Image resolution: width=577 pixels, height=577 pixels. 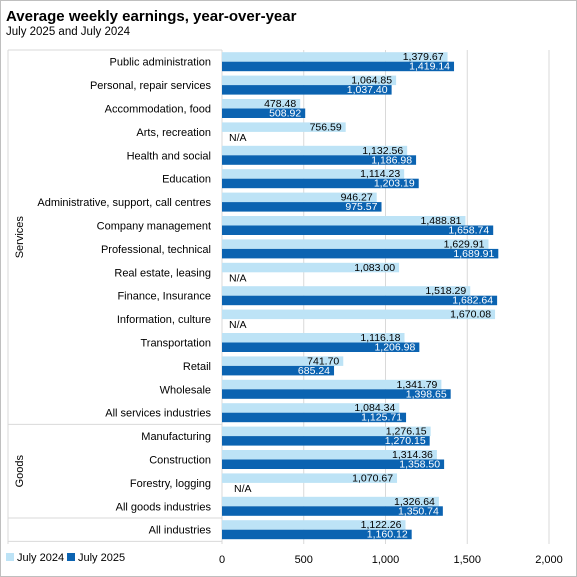 I want to click on category-label: Health and social, so click(x=169, y=156).